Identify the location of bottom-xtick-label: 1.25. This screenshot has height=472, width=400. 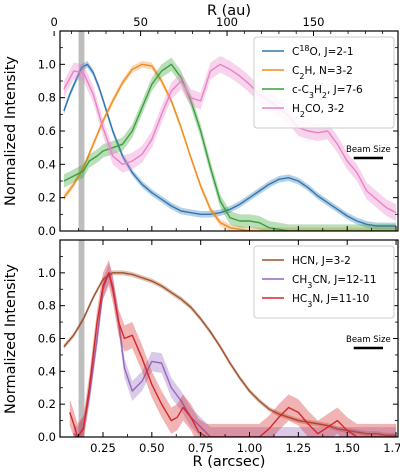
(299, 448).